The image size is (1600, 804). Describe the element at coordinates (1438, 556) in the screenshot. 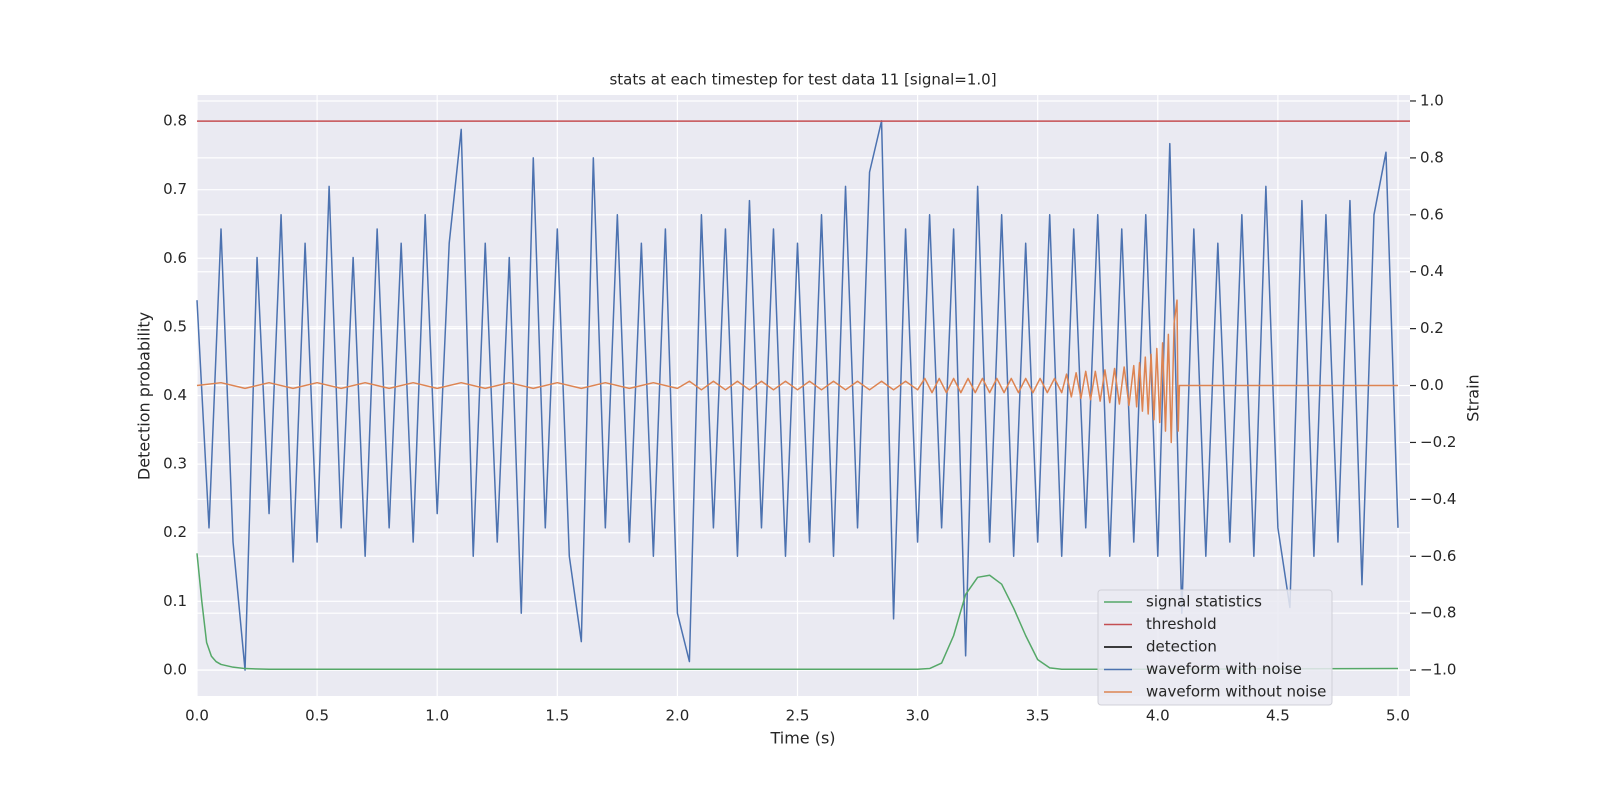

I see `y2-tick-label: −0.6` at that location.